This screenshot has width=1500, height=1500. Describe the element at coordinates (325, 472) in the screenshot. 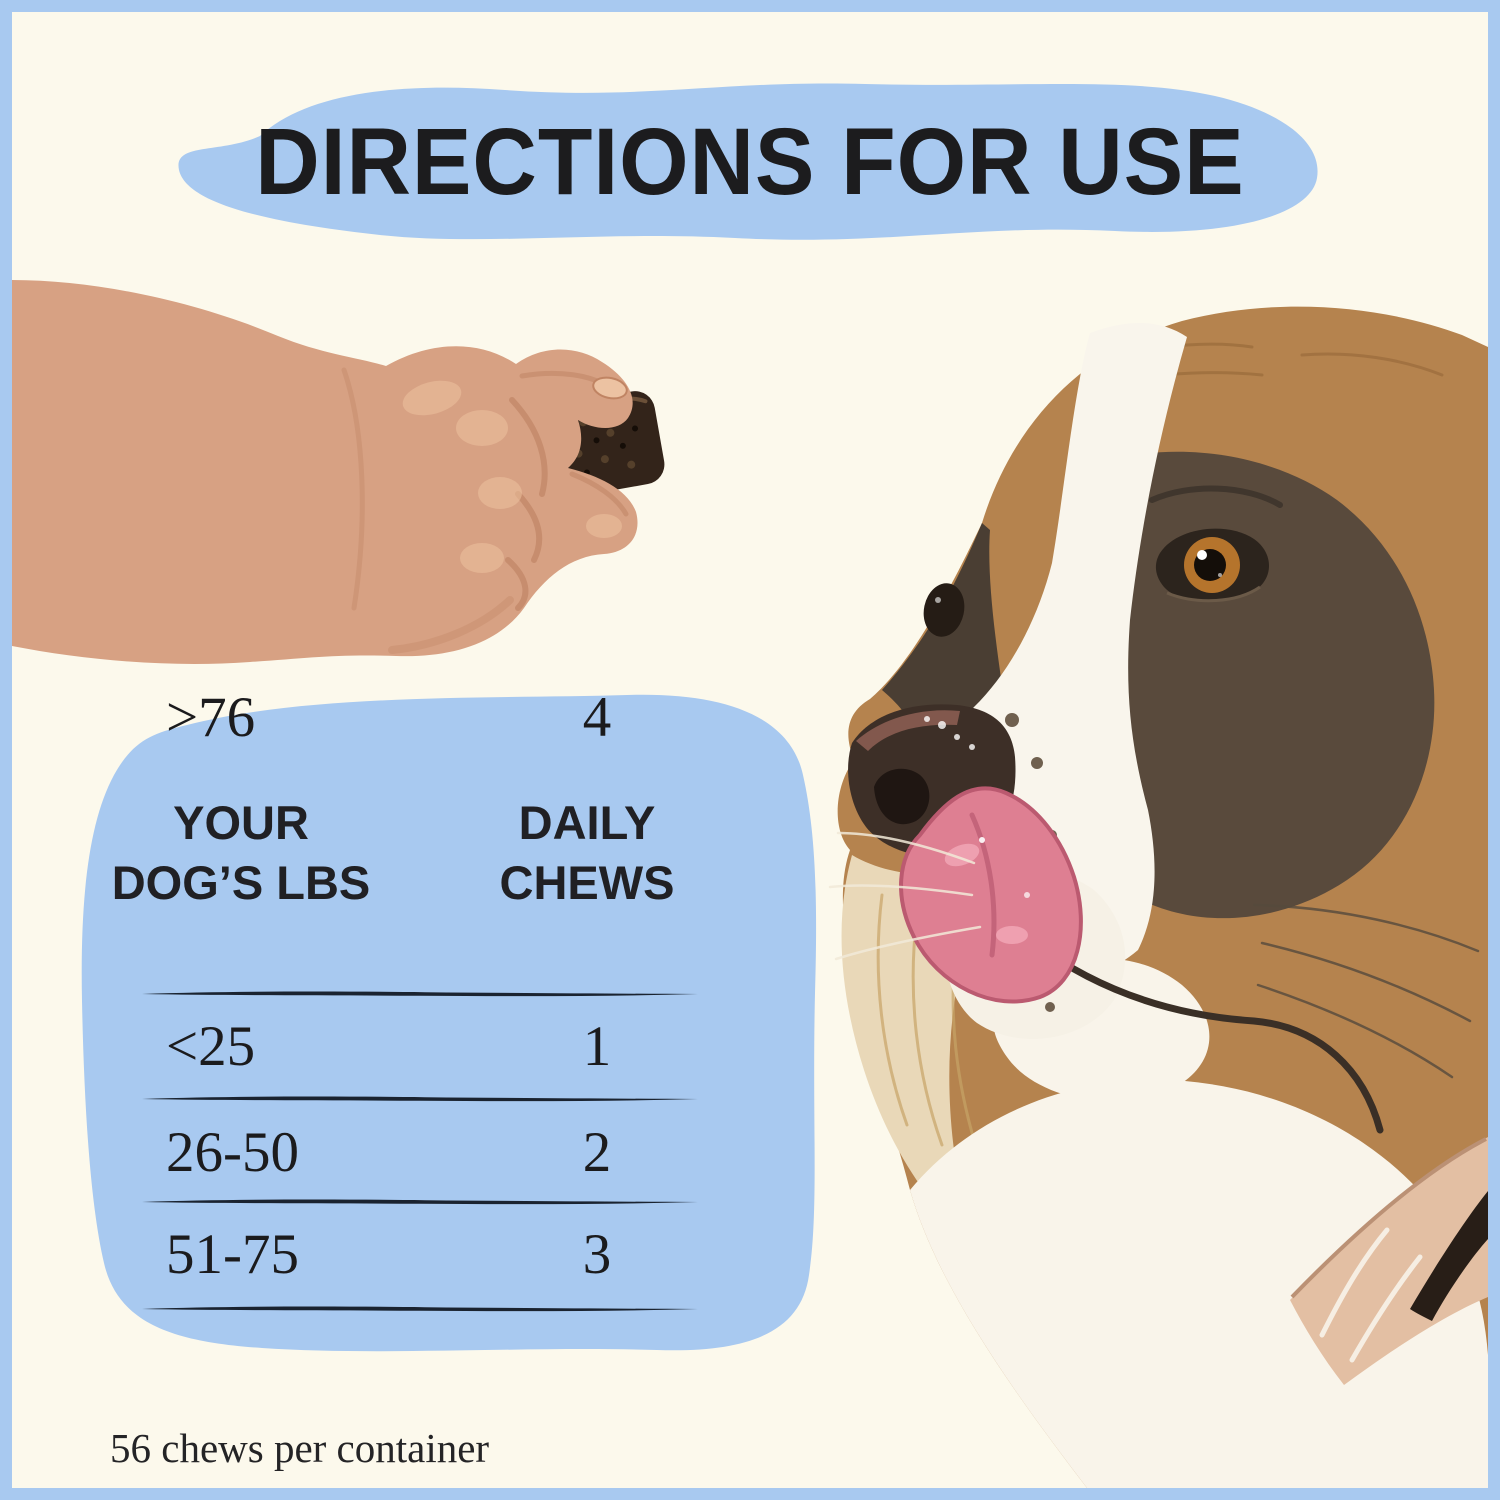

I see `hand-arm` at that location.